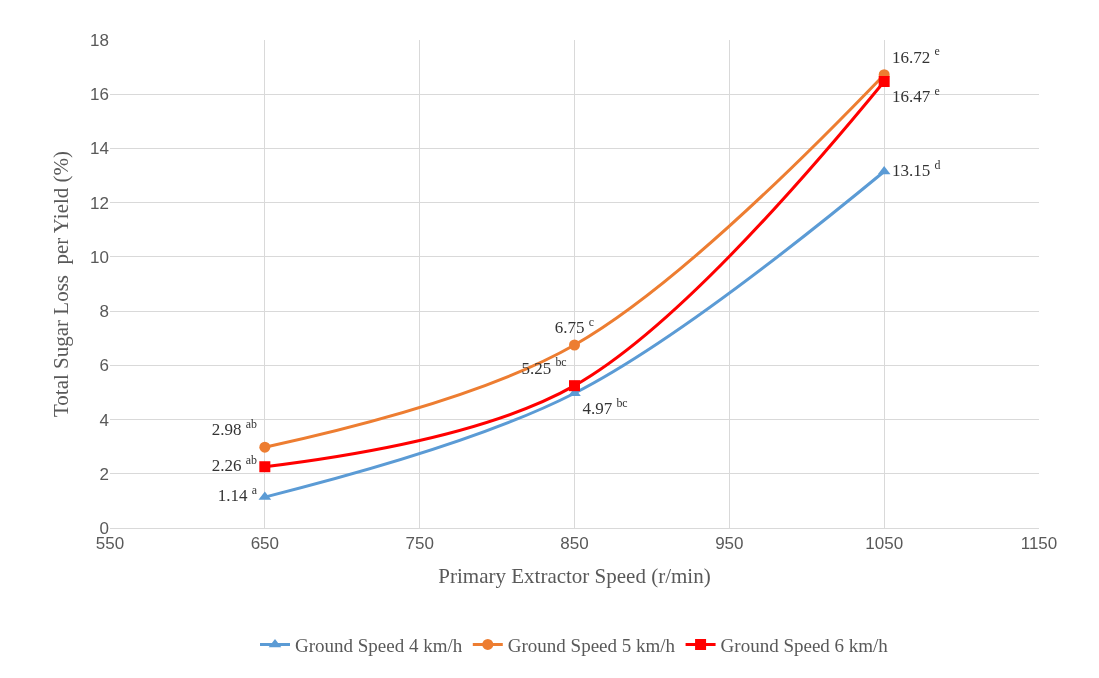 The image size is (1099, 678). What do you see at coordinates (574, 325) in the screenshot?
I see `data-label: 6.75 $^{c}$` at bounding box center [574, 325].